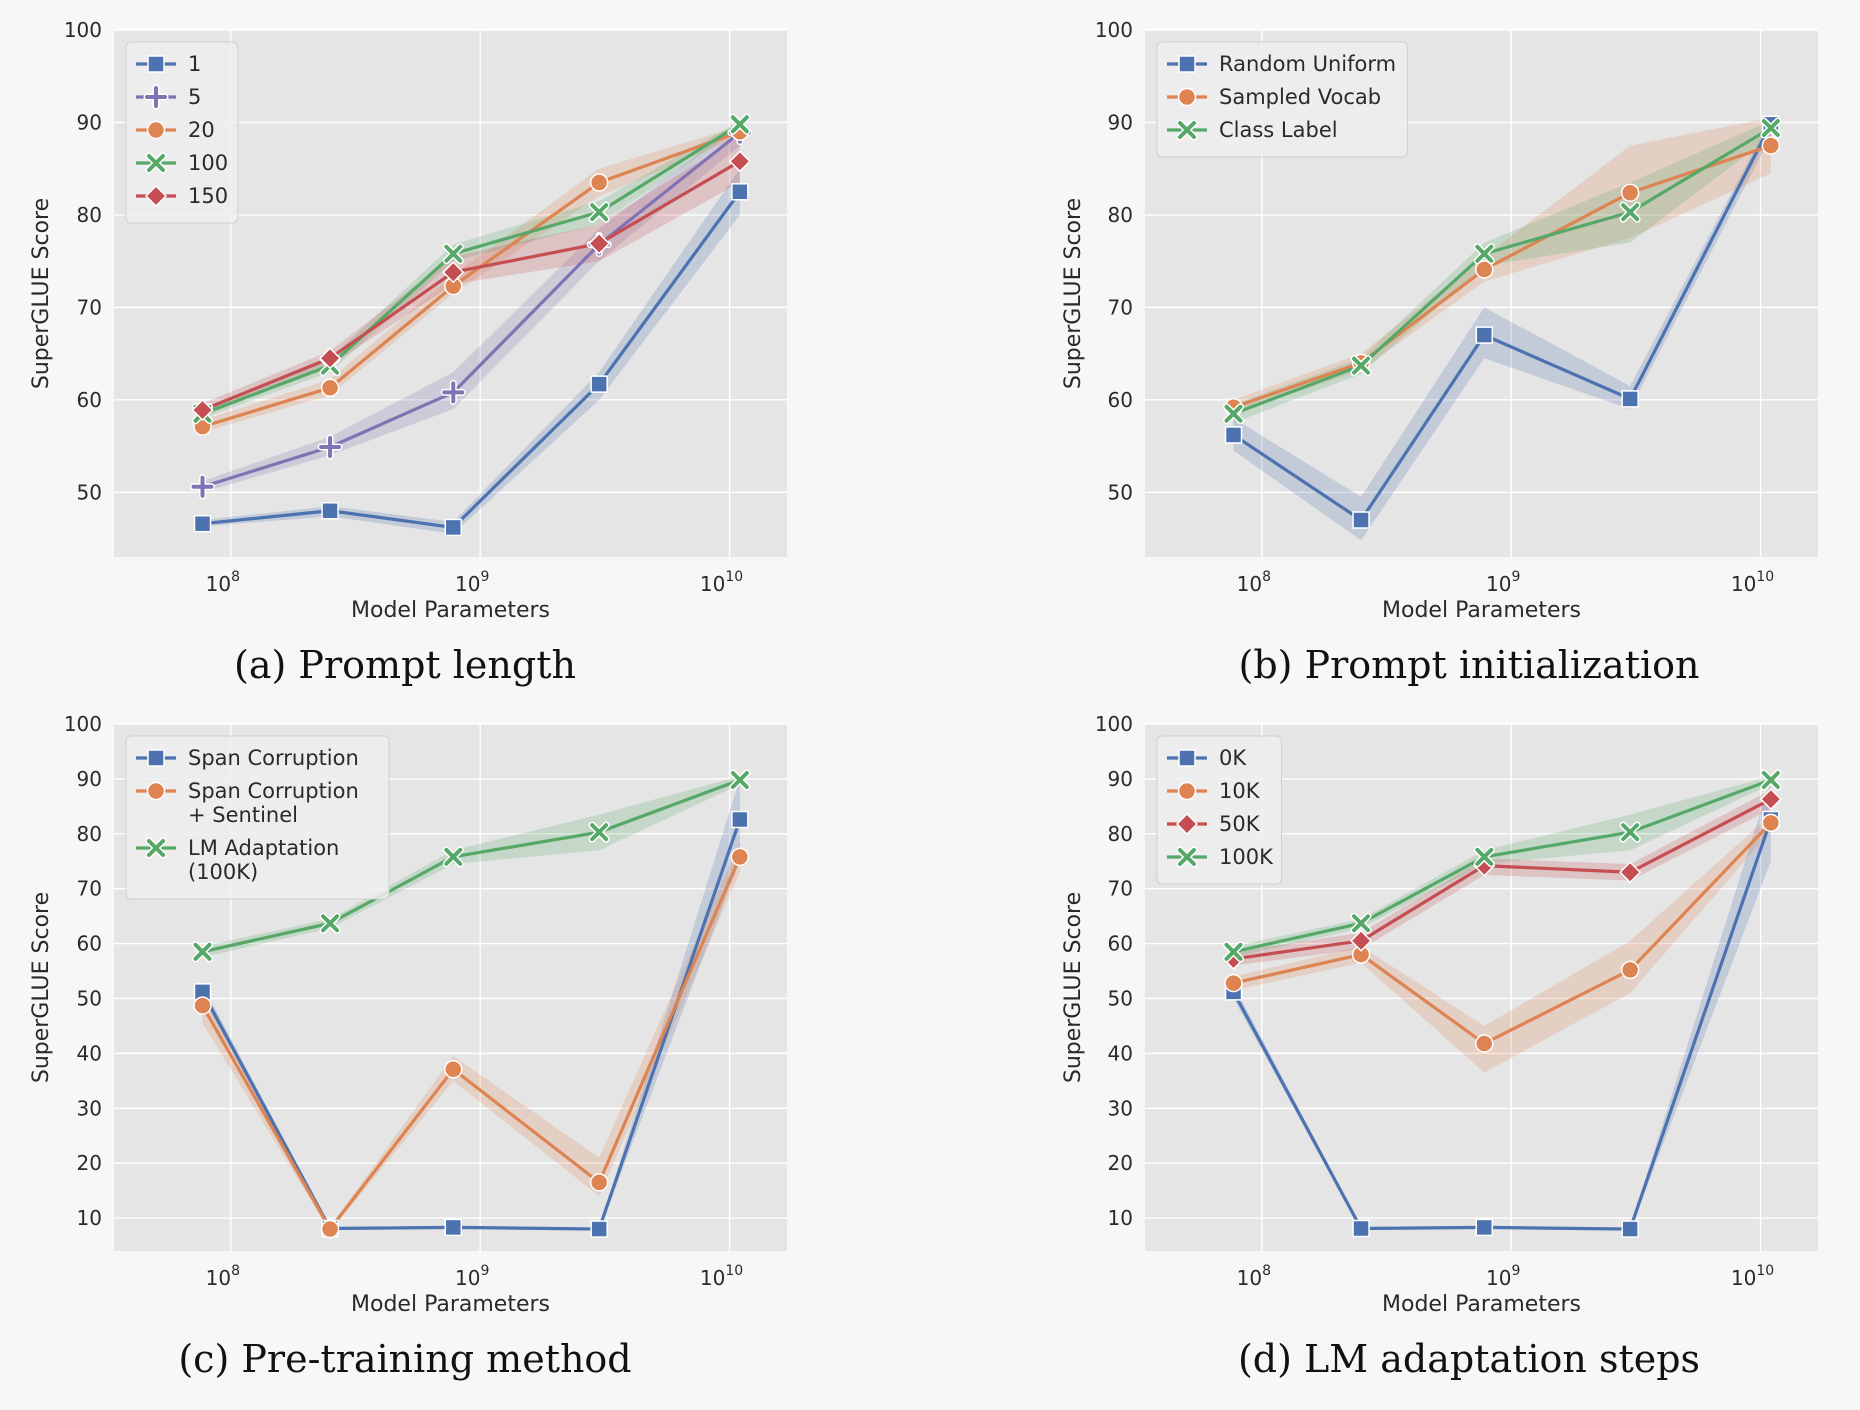 This screenshot has height=1410, width=1860. What do you see at coordinates (208, 196) in the screenshot?
I see `legend-label-4: 150` at bounding box center [208, 196].